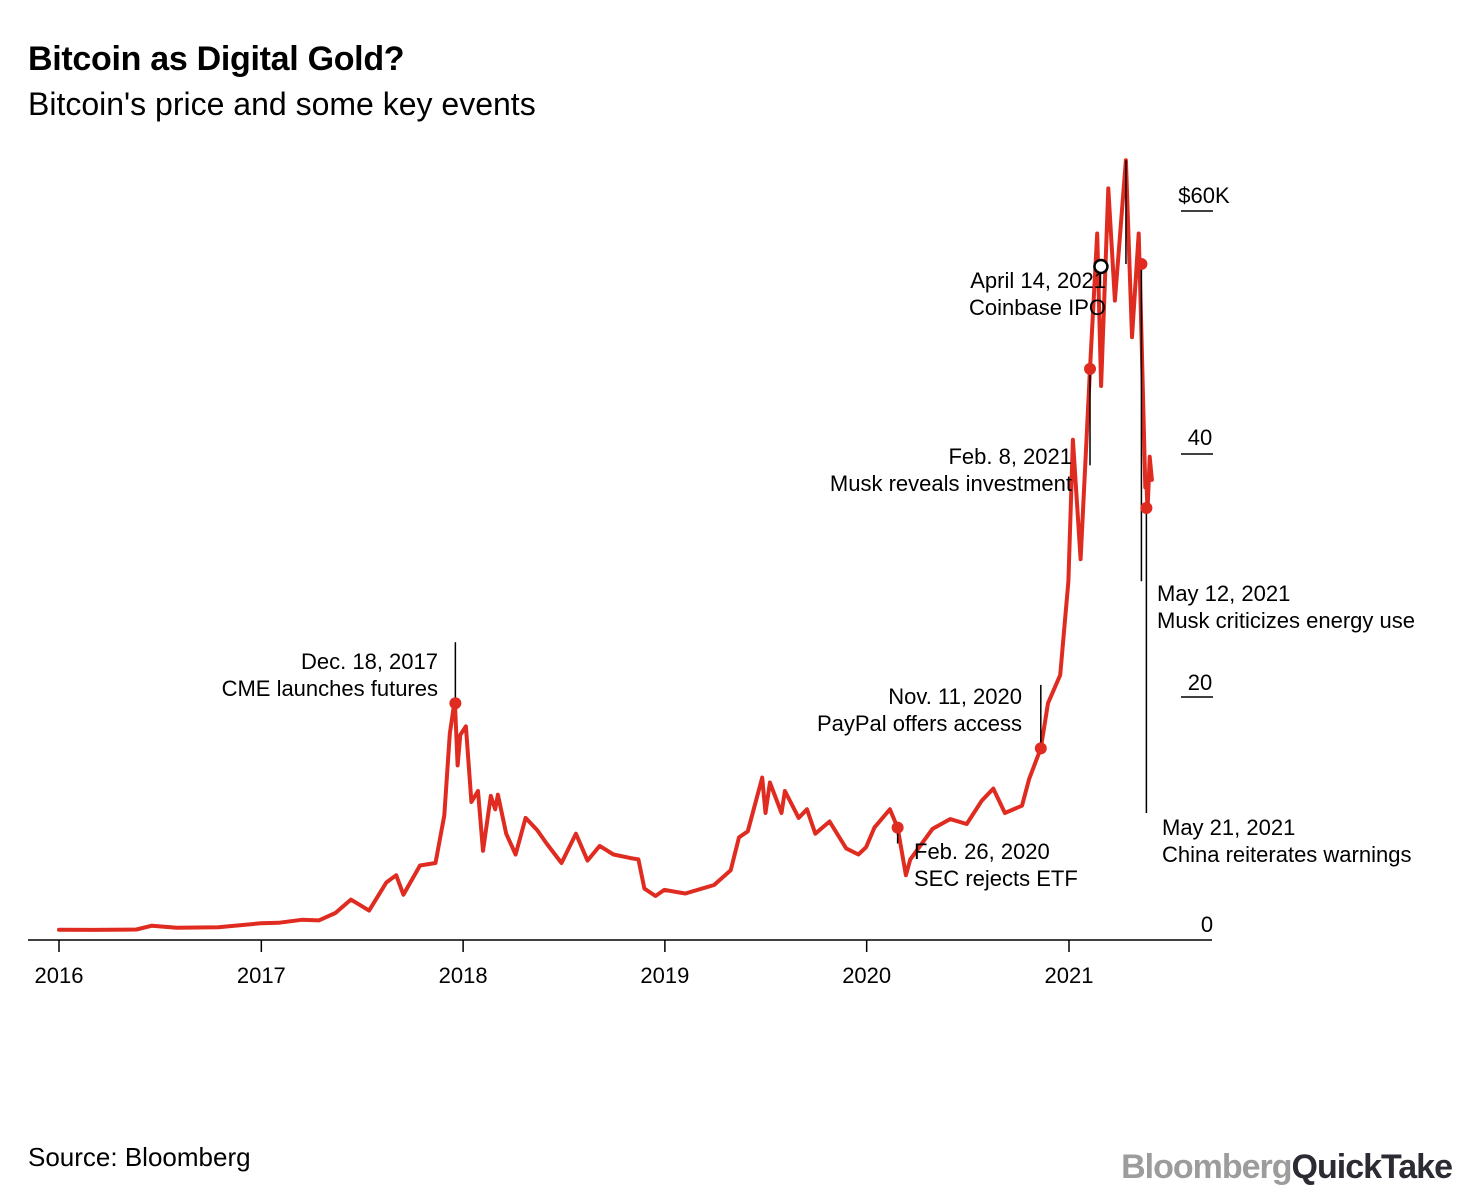  Describe the element at coordinates (330, 688) in the screenshot. I see `event-description-label: CME launches futures` at that location.